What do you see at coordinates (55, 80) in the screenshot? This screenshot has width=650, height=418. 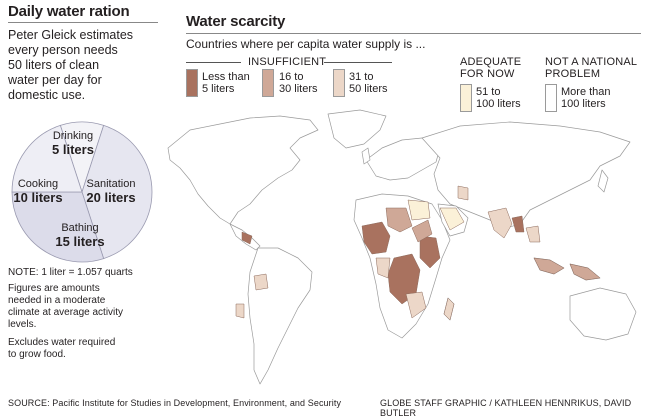 I see `intro-line: water per day for` at bounding box center [55, 80].